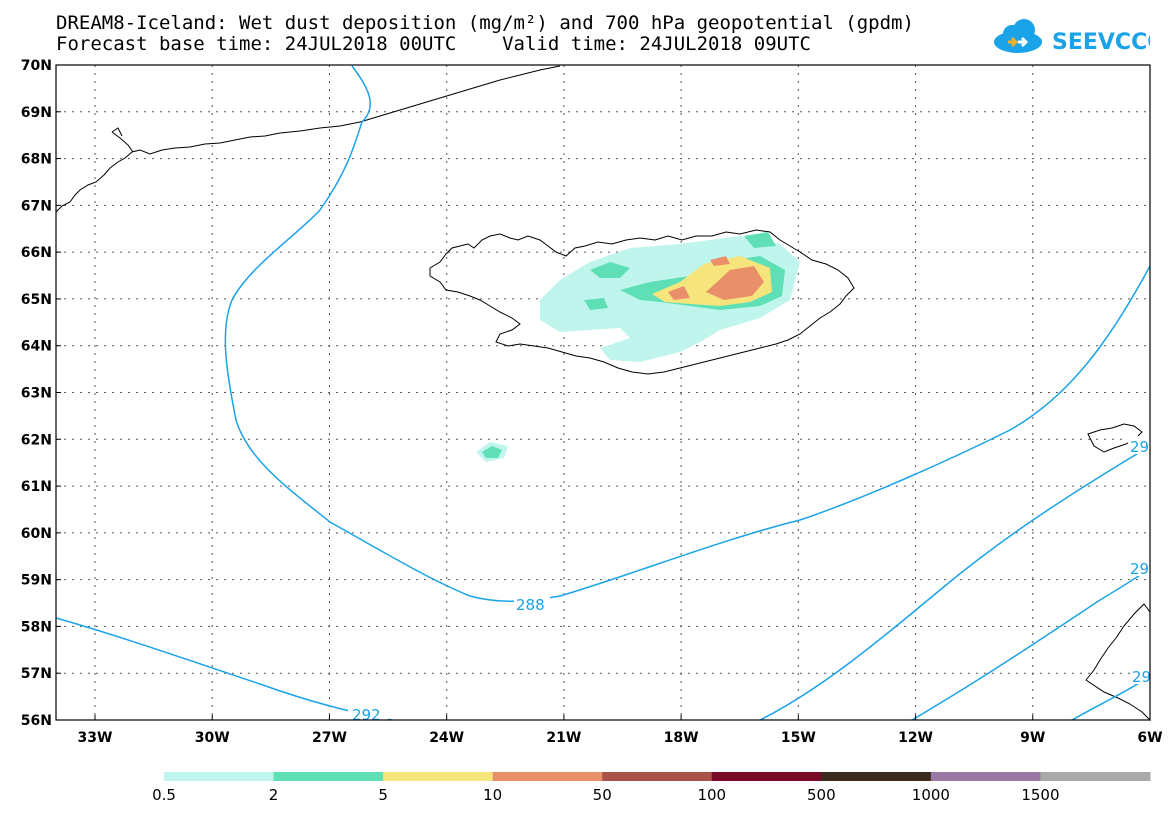  I want to click on colorbar-label: 500, so click(821, 795).